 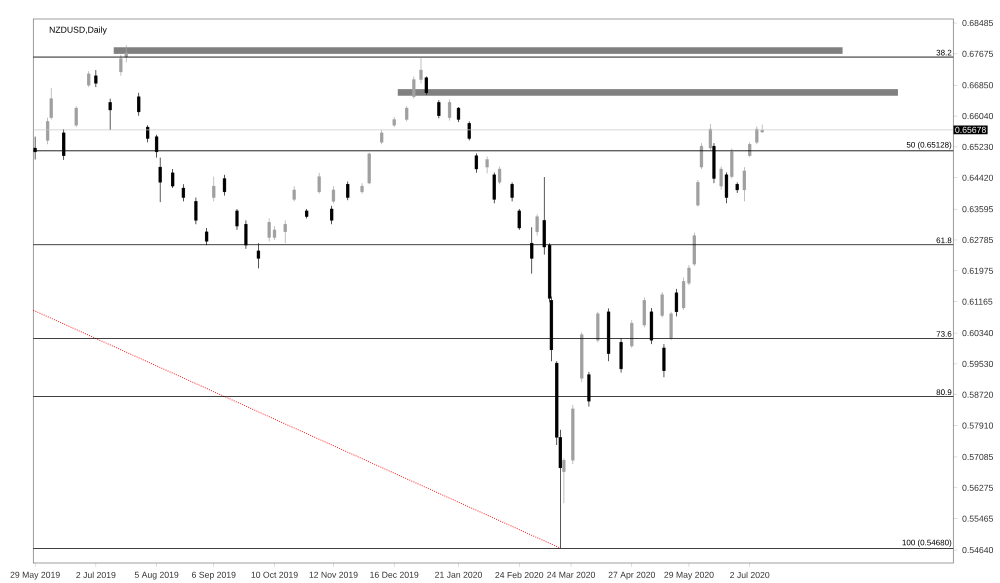 I want to click on x-tick-label: 12 Nov 2019, so click(x=334, y=575).